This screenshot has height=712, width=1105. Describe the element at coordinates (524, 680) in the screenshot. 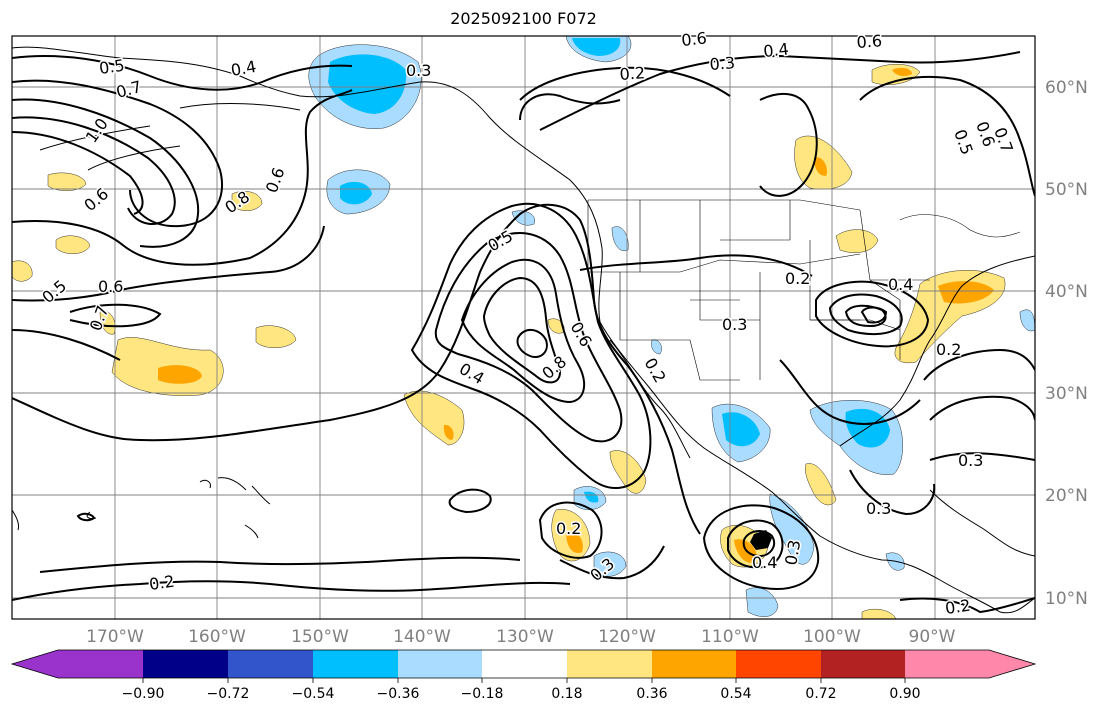

I see `colorbar-ticks` at that location.